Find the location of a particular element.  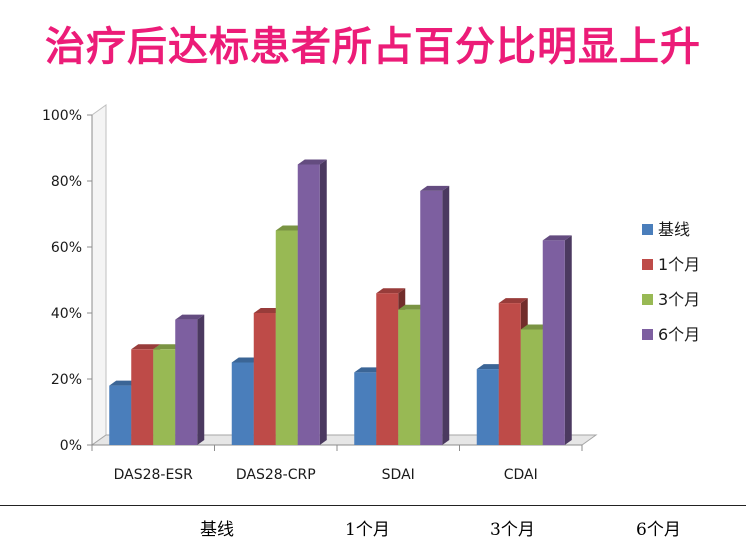

bottom-label-1-month: 1个月 is located at coordinates (367, 530).